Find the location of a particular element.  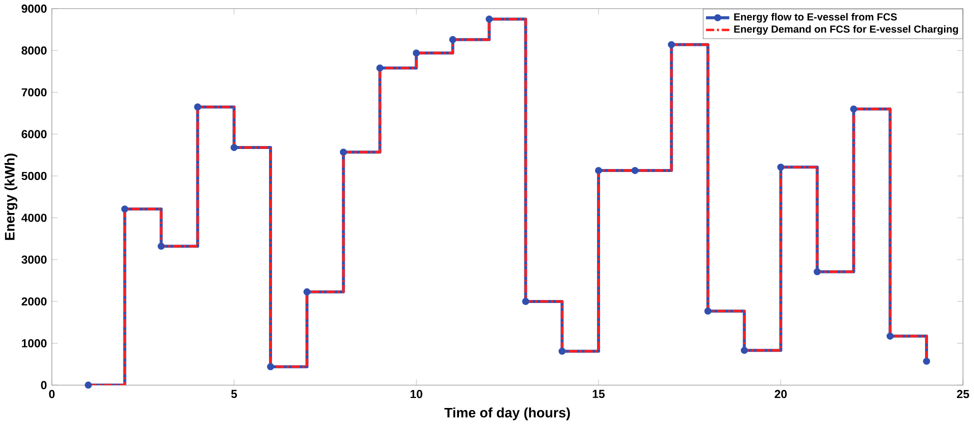

x-tick-label: 10 is located at coordinates (416, 394).